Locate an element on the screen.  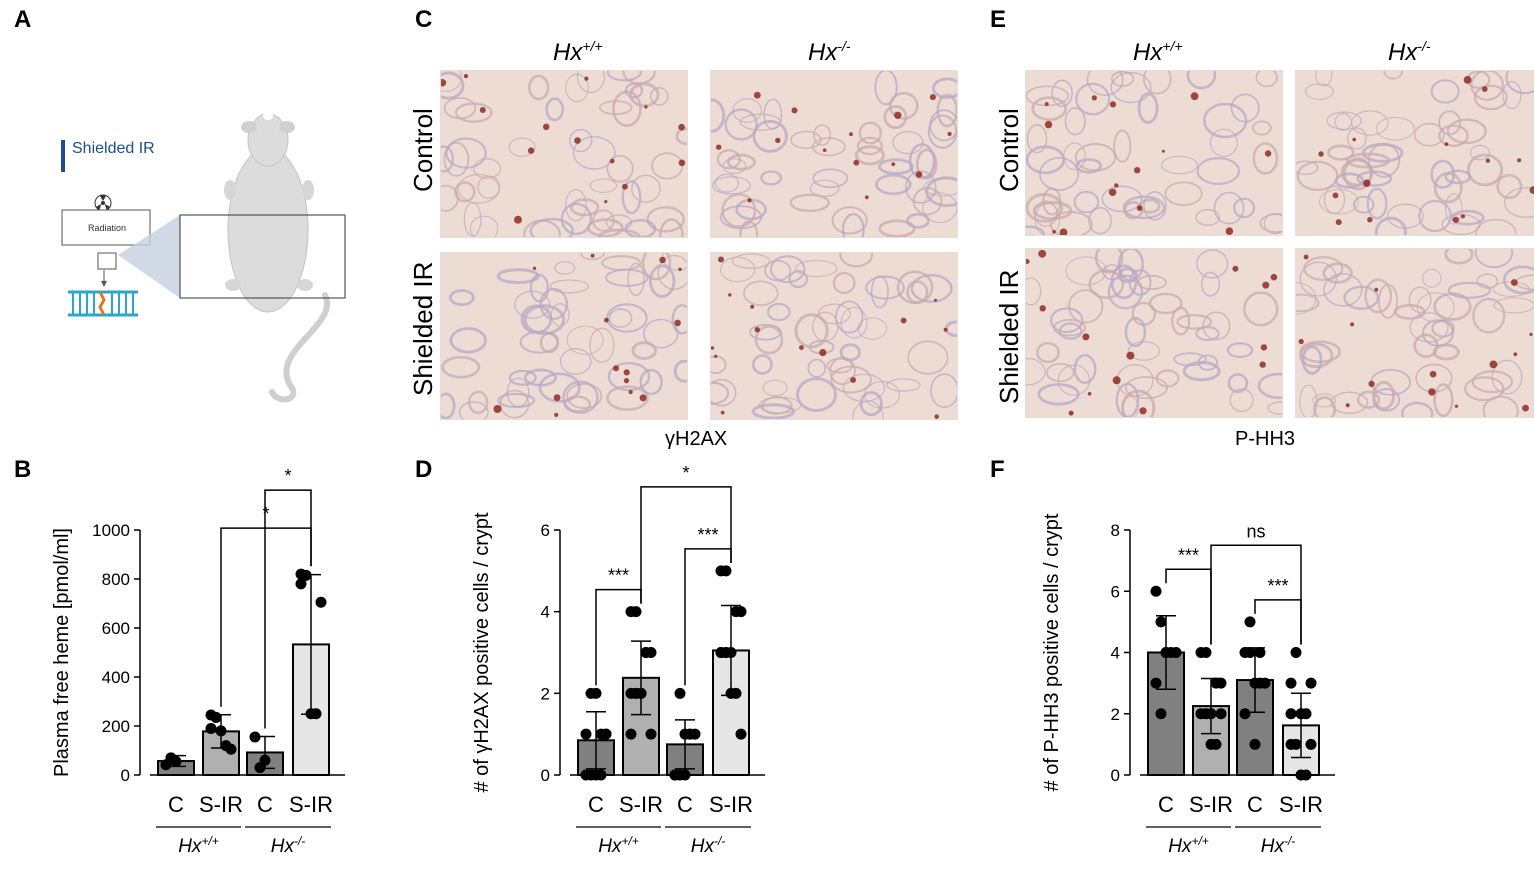
chart-f-y-tick-label: 0 is located at coordinates (1115, 775).